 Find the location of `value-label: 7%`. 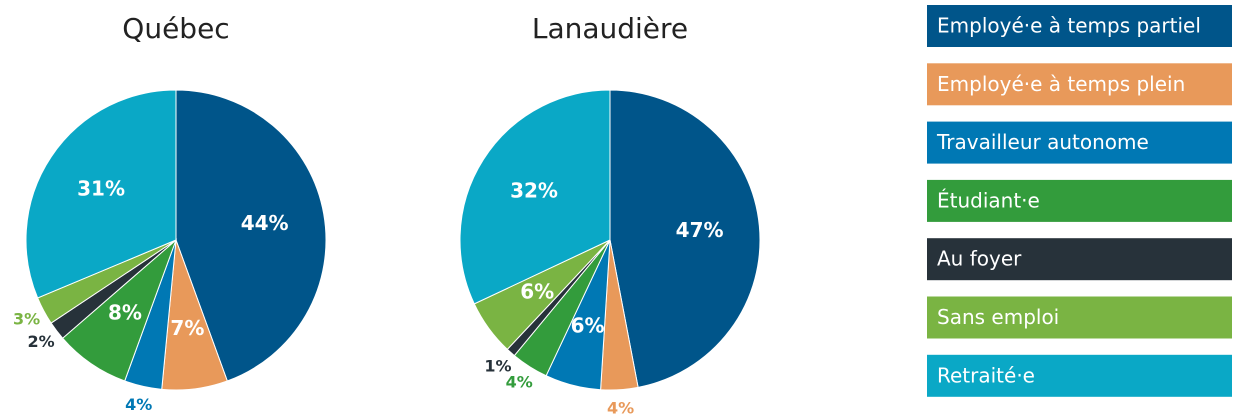

value-label: 7% is located at coordinates (187, 328).